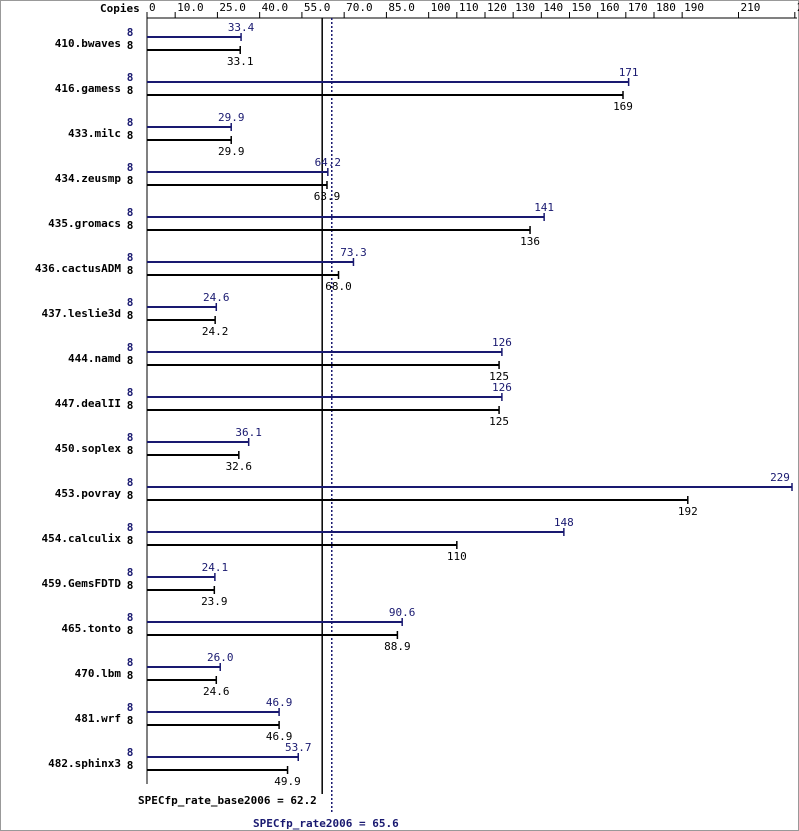 This screenshot has width=799, height=831. I want to click on category-label: 416.gamess, so click(88, 88).